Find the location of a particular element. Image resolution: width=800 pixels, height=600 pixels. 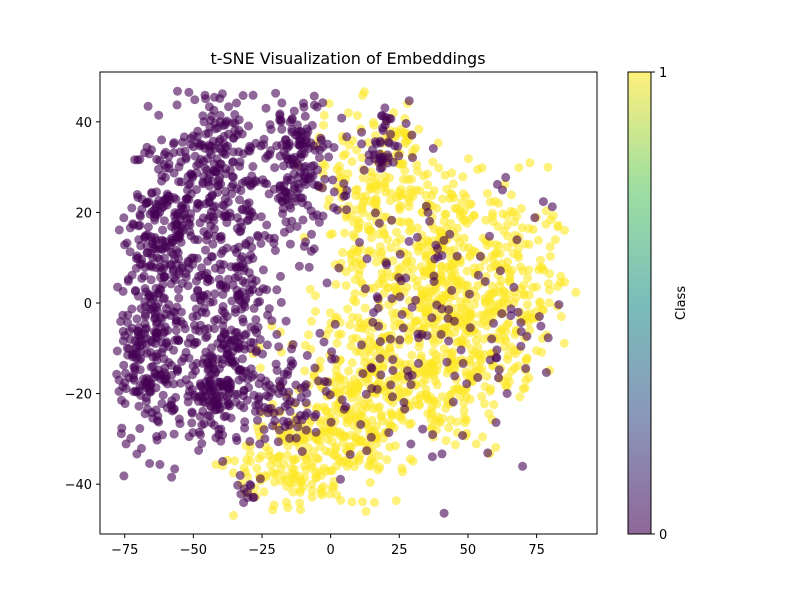

y-tick-label: 20 is located at coordinates (83, 213).